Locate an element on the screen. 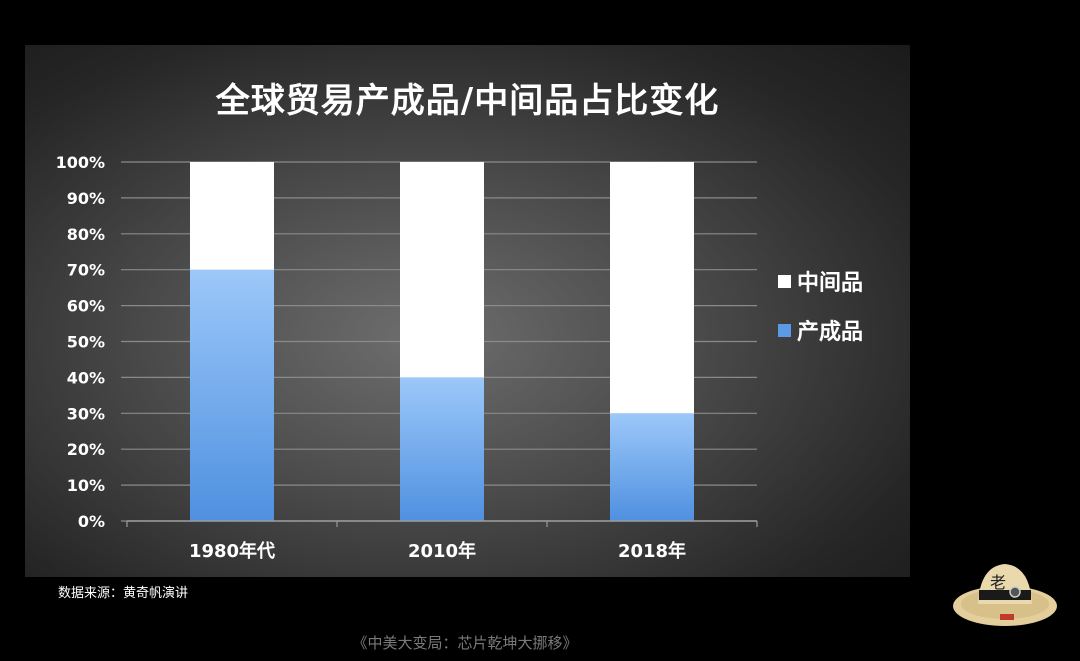 This screenshot has height=661, width=1080. y-tick-label: 90% is located at coordinates (86, 198).